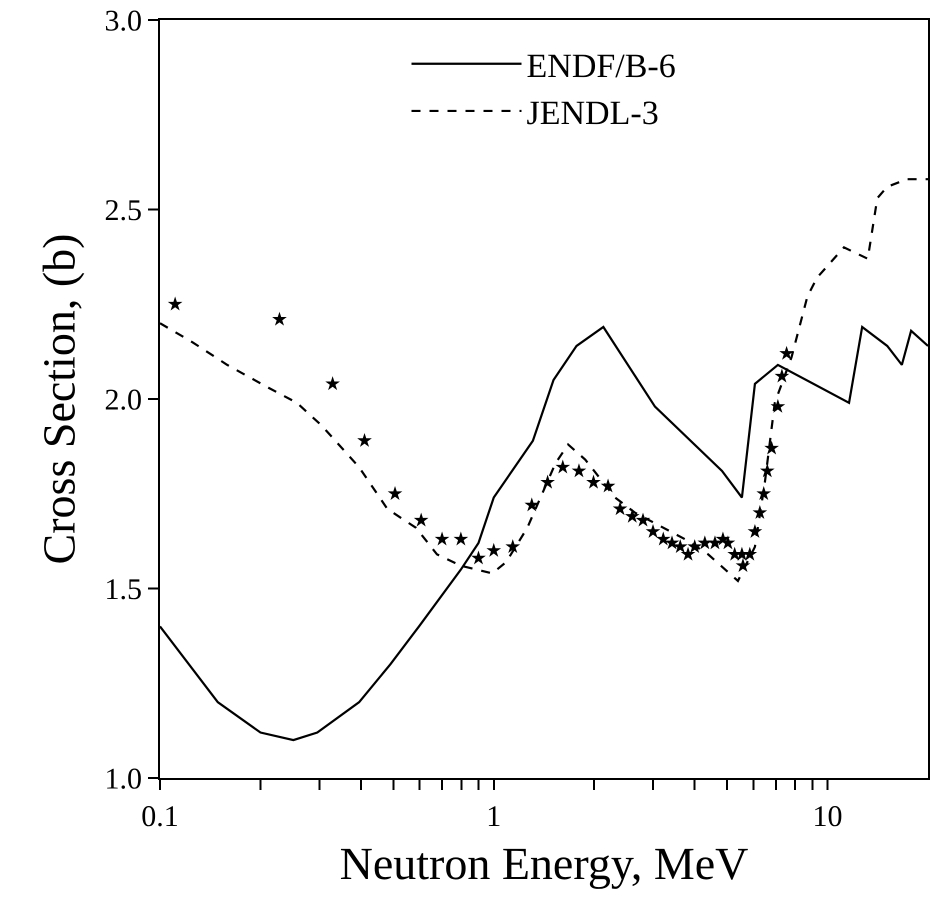  Describe the element at coordinates (123, 779) in the screenshot. I see `y-tick-label: 1.0` at that location.